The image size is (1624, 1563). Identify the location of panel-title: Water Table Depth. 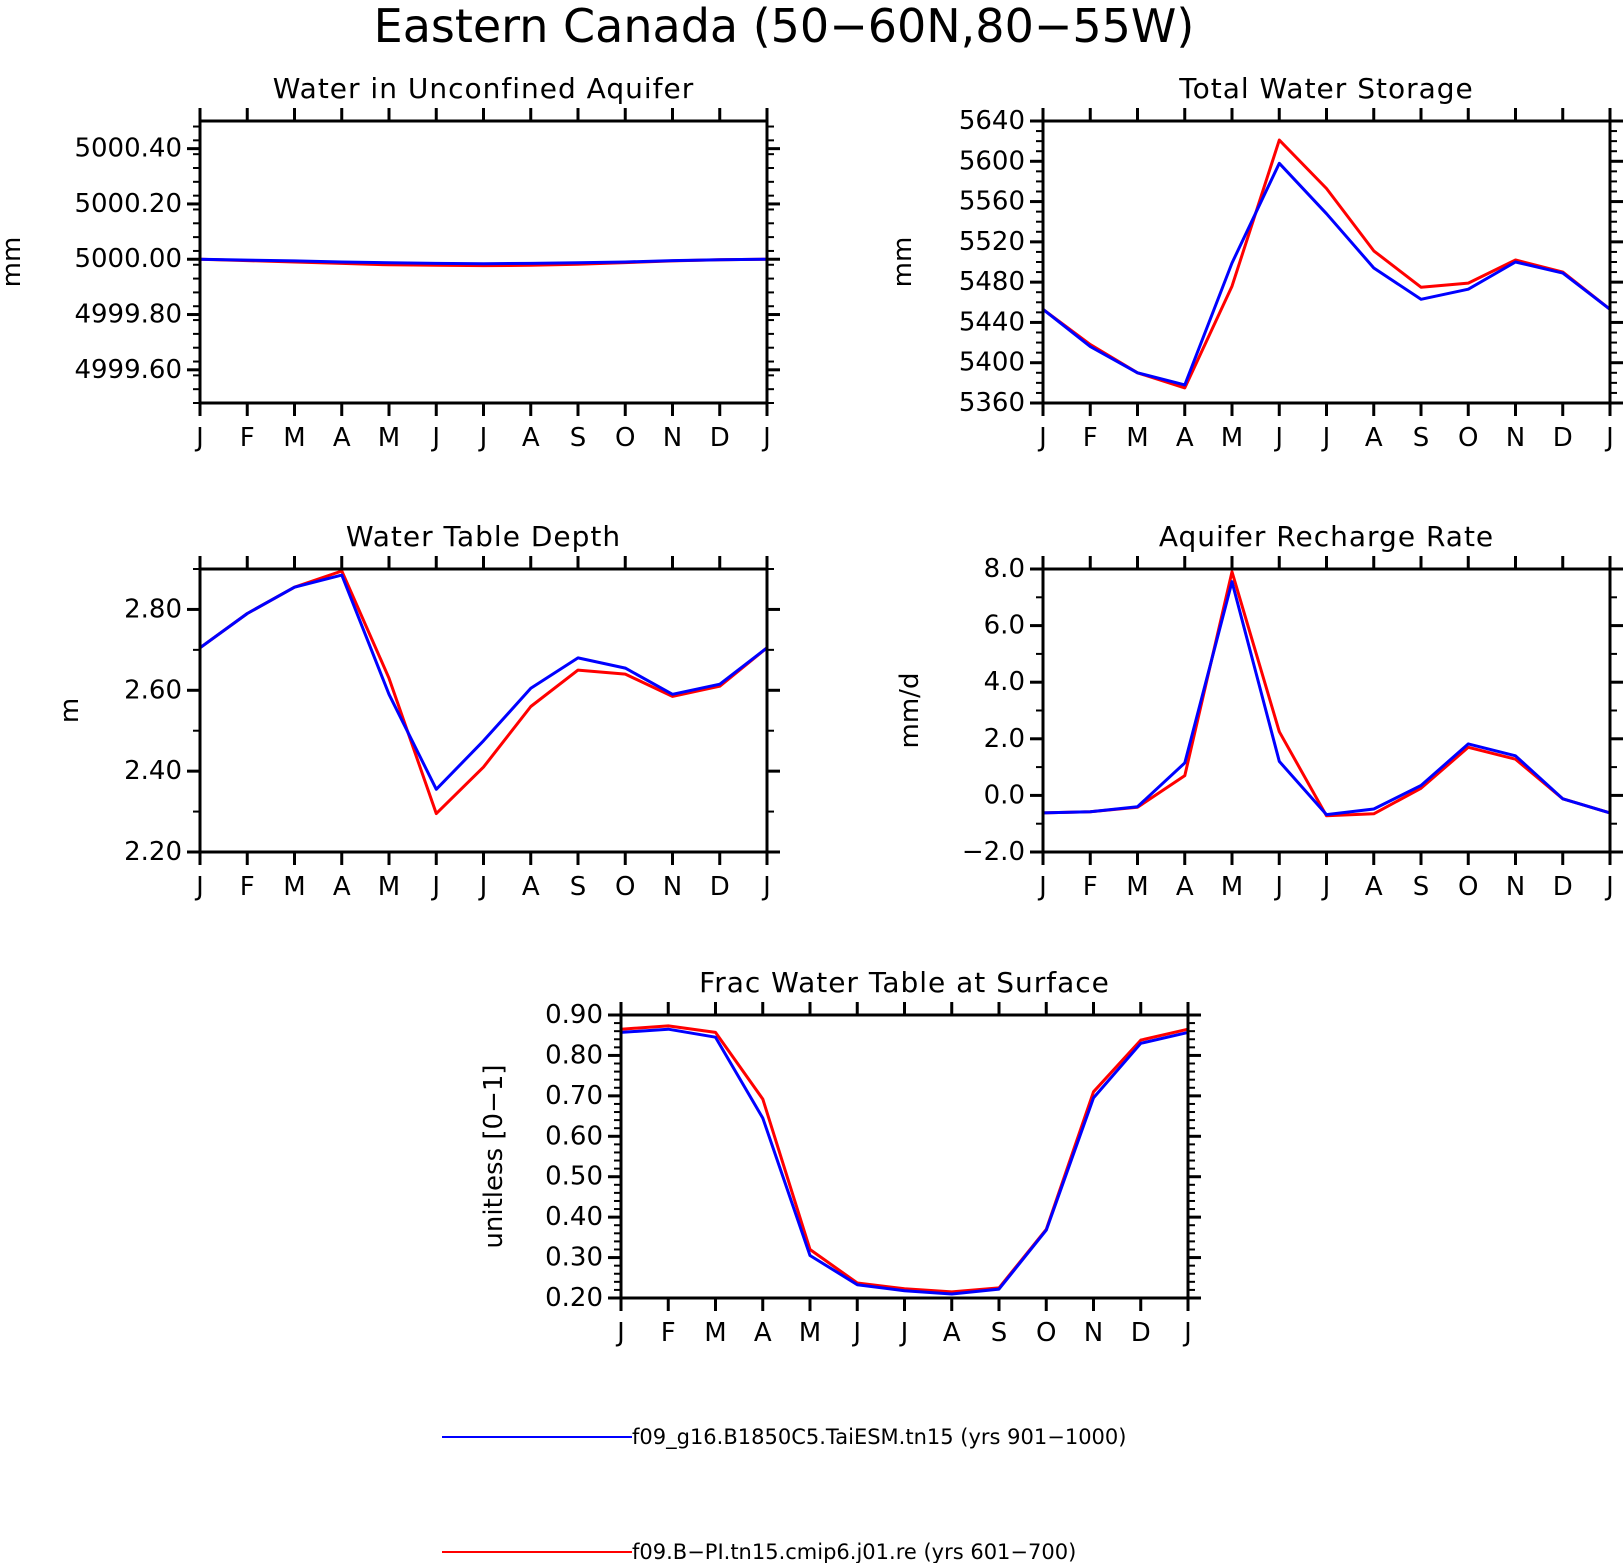
(483, 536).